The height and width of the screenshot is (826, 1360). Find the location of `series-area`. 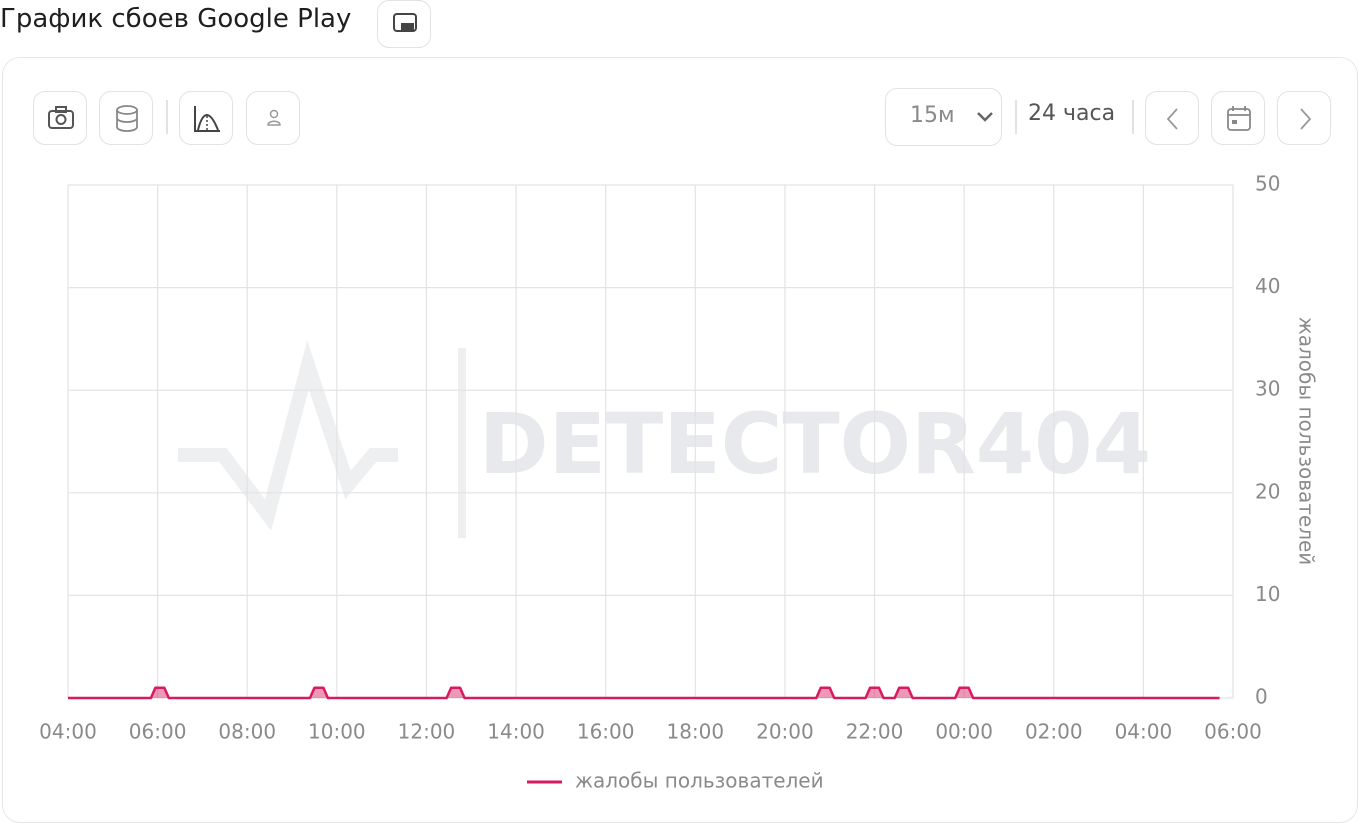

series-area is located at coordinates (644, 692).